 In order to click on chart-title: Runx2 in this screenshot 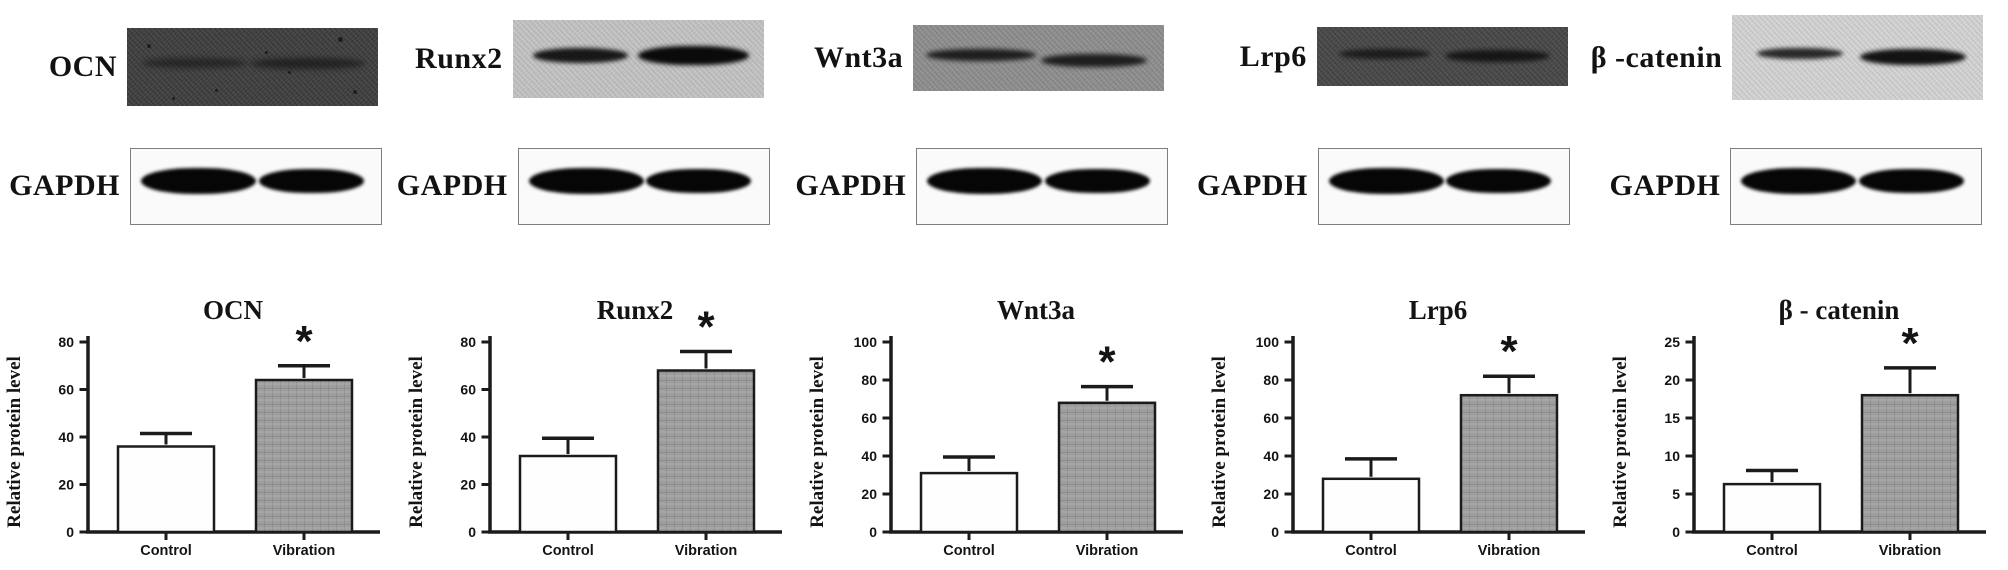, I will do `click(634, 310)`.